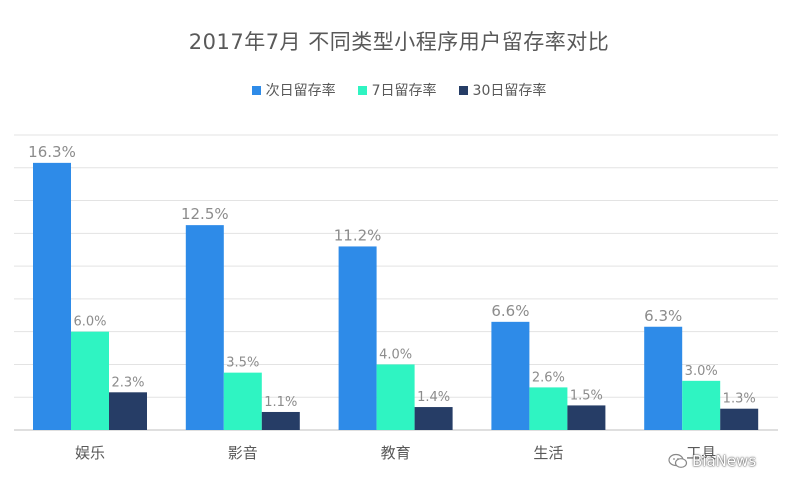 This screenshot has width=798, height=495. What do you see at coordinates (300, 91) in the screenshot?
I see `legend-label-series-1: 次日留存率` at bounding box center [300, 91].